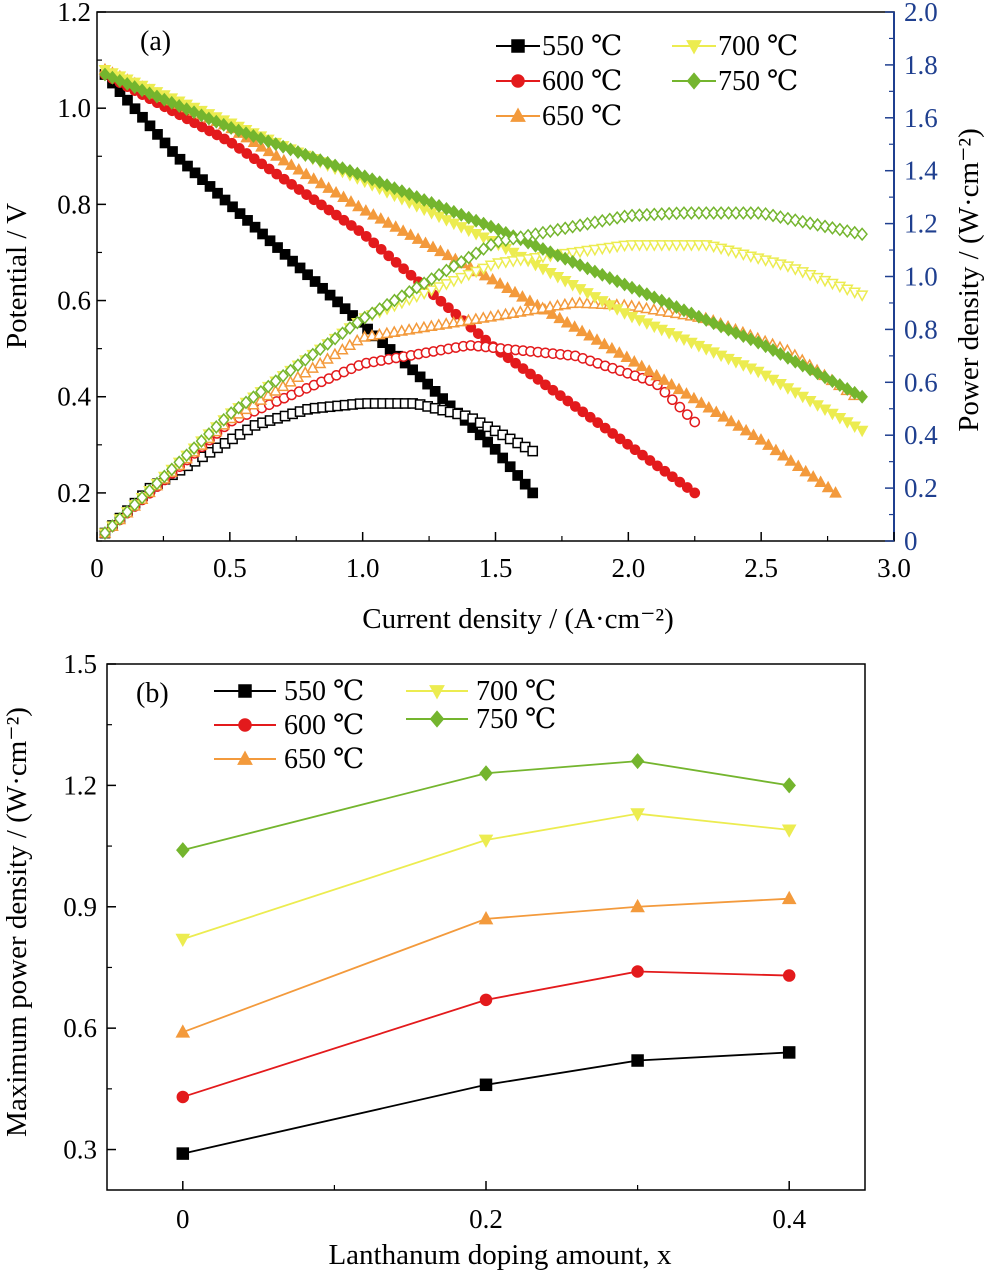 This screenshot has height=1280, width=1000. I want to click on panel-a-x-tick-label: 1.0, so click(363, 568).